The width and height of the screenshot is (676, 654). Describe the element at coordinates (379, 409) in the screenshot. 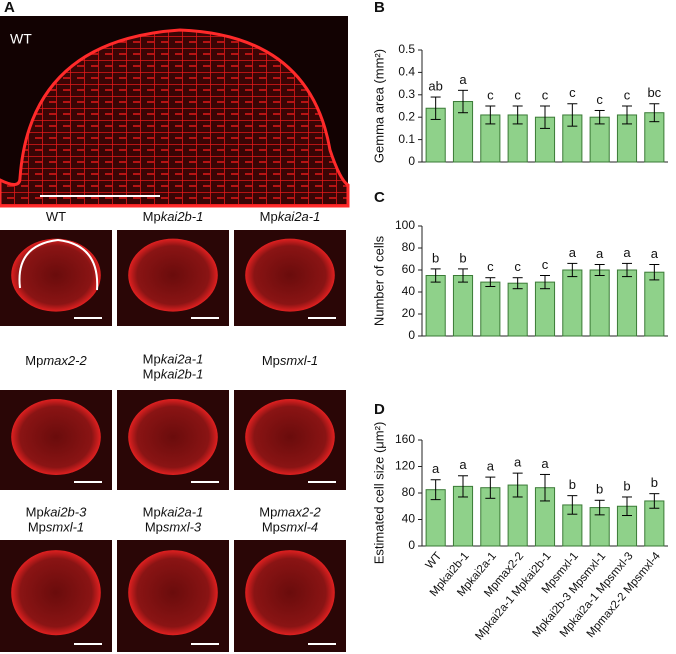

I see `panel-label: D` at that location.